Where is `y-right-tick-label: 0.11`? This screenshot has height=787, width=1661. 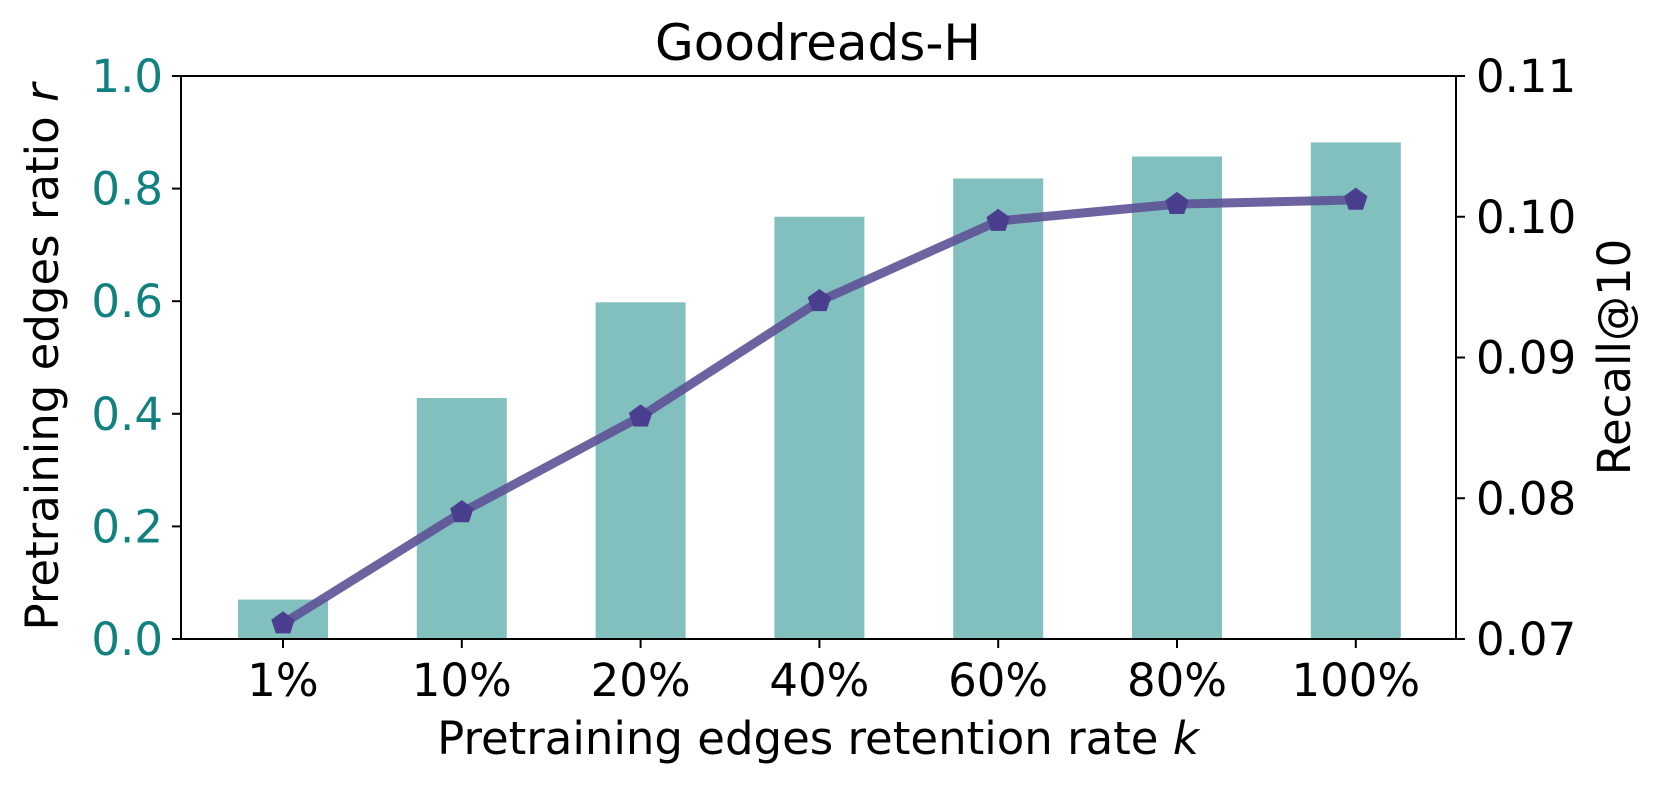
y-right-tick-label: 0.11 is located at coordinates (1526, 76).